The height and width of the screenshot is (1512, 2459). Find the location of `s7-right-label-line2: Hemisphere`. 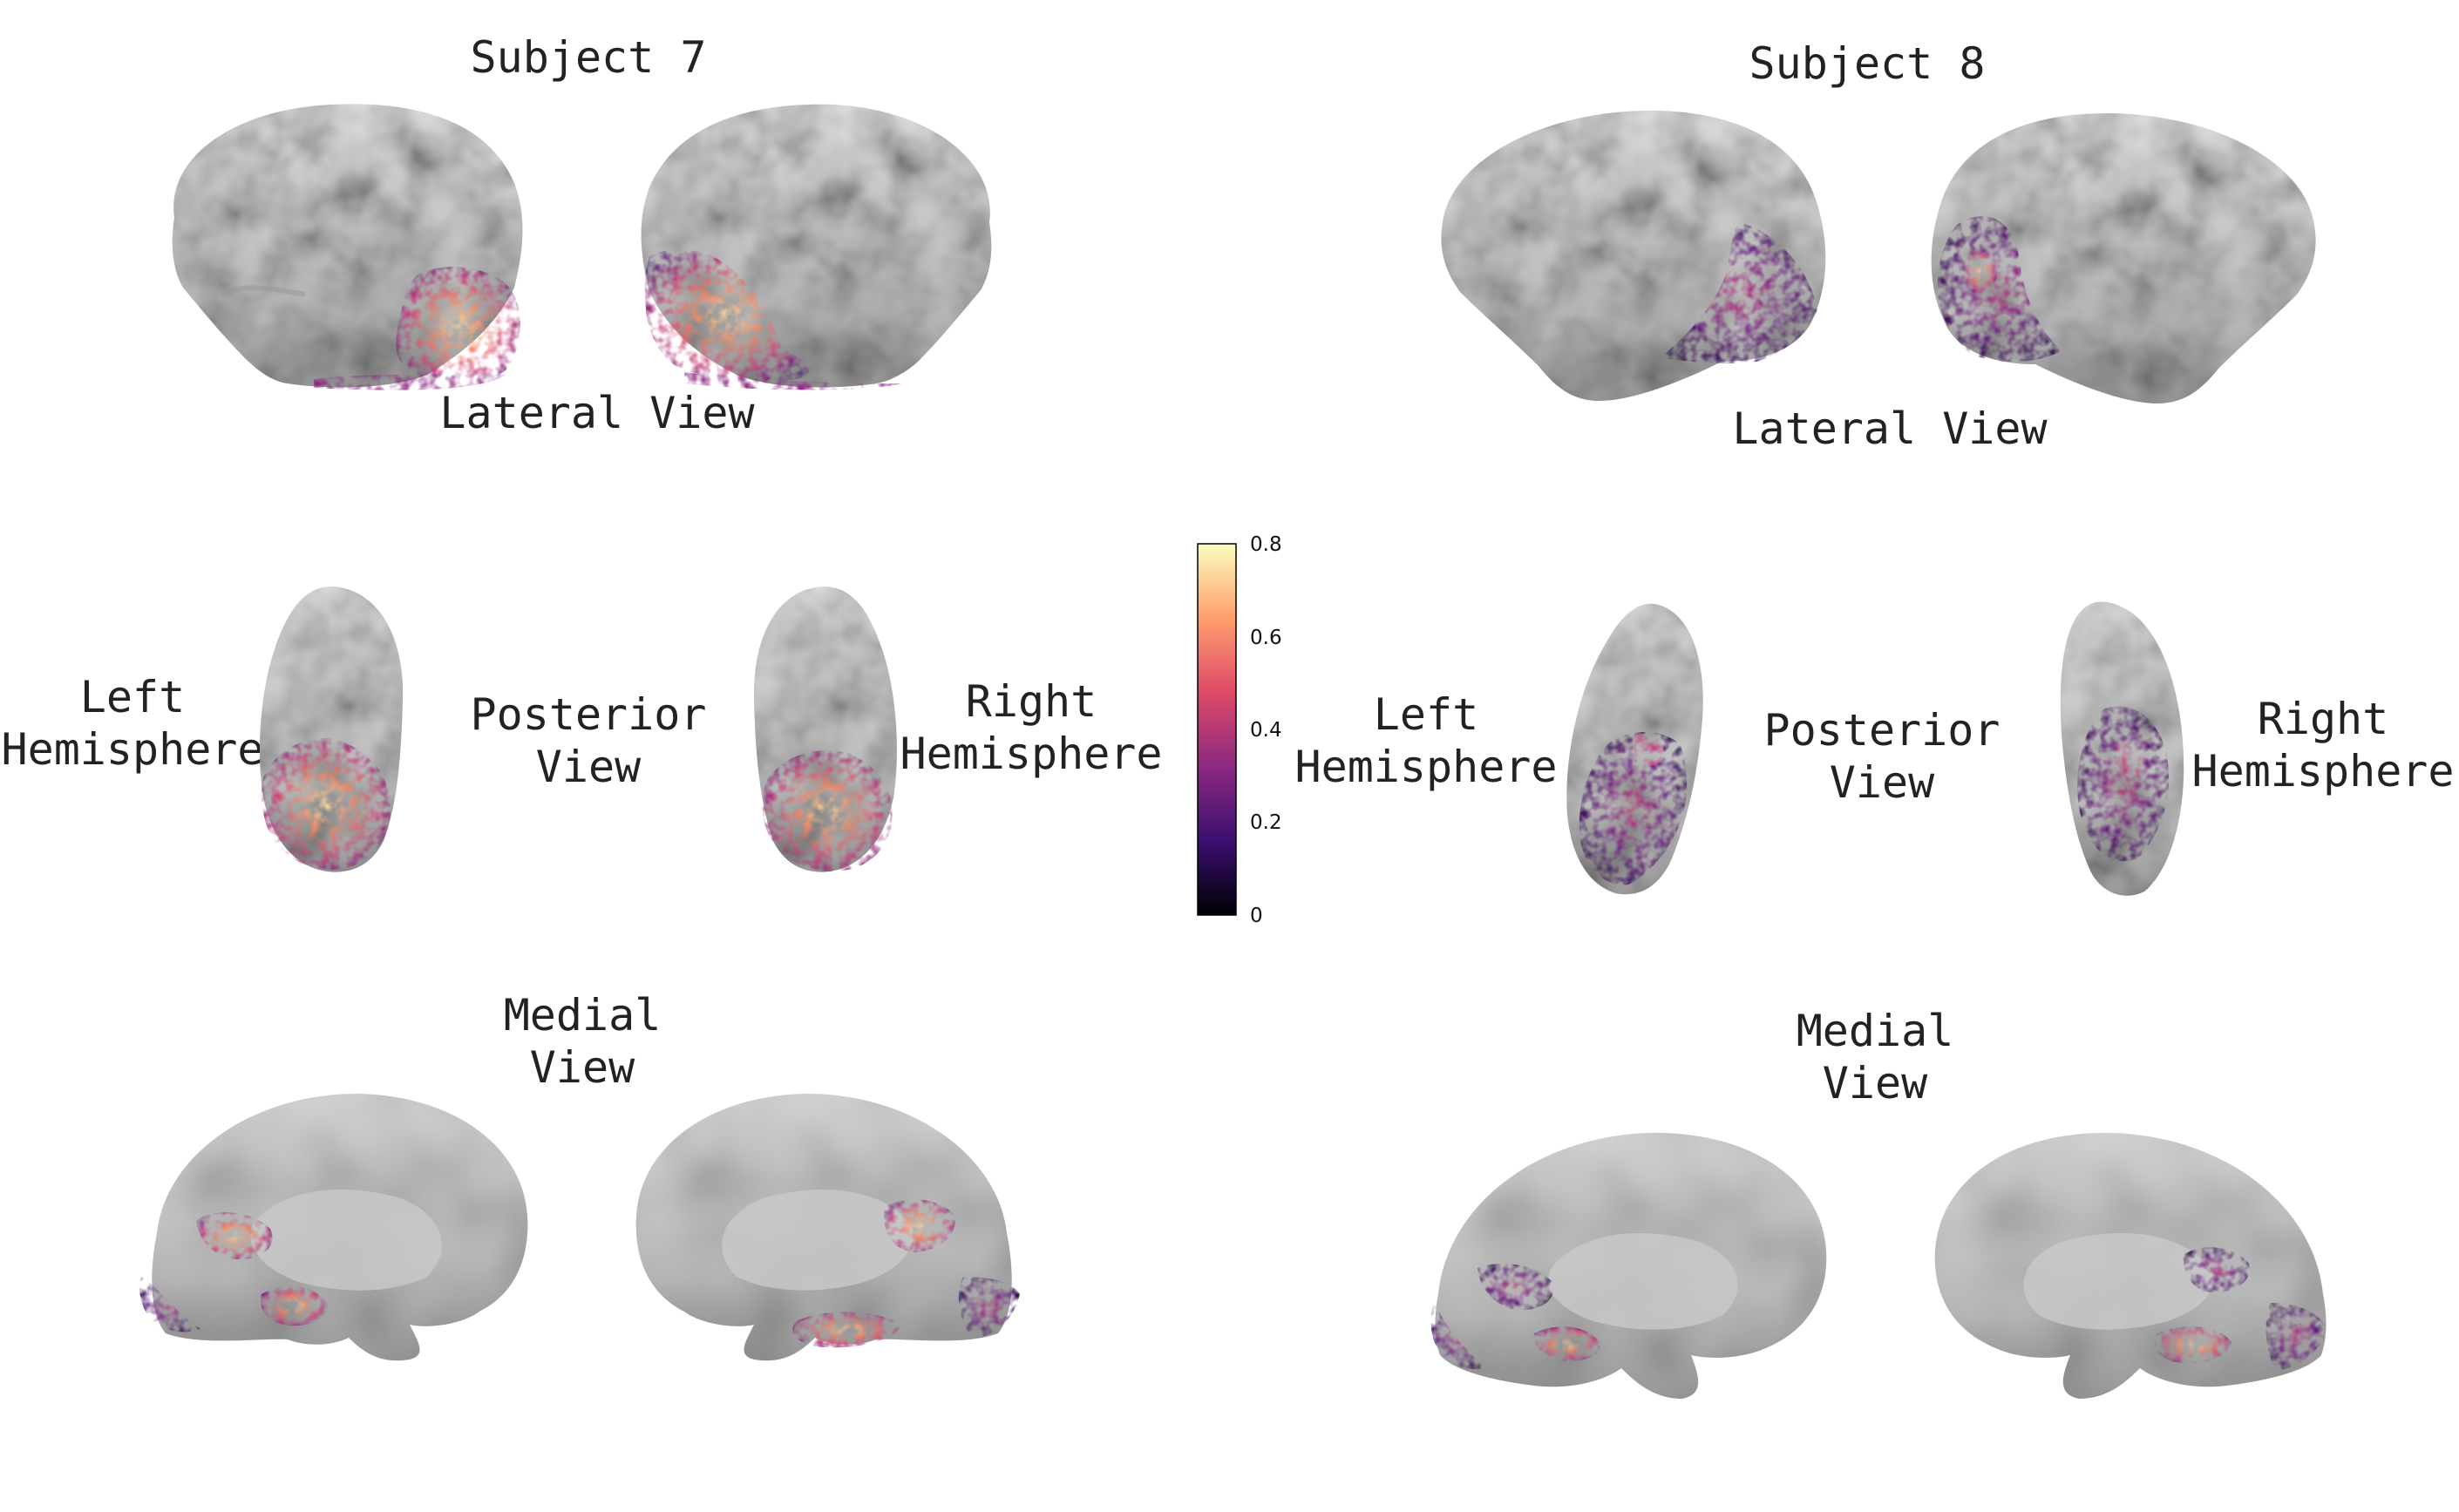

s7-right-label-line2: Hemisphere is located at coordinates (1031, 754).